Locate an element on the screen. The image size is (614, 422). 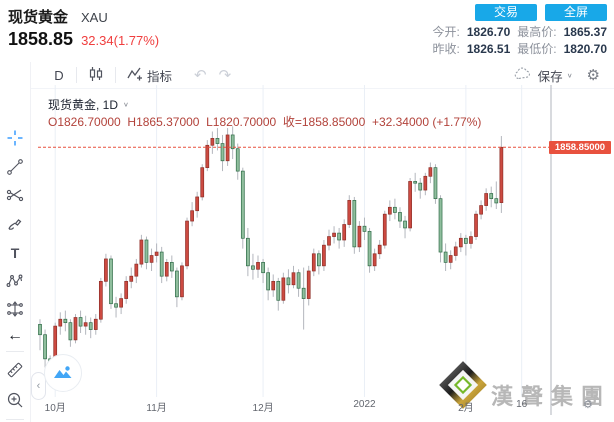
ruler-icon is located at coordinates (15, 370).